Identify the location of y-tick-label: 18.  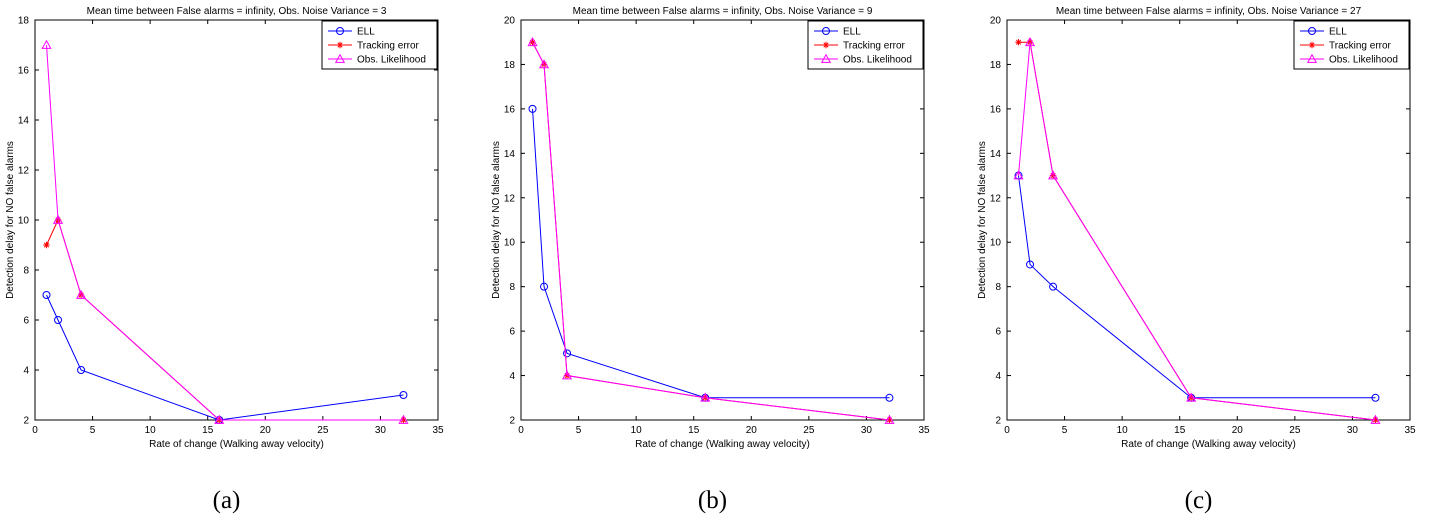
(996, 65).